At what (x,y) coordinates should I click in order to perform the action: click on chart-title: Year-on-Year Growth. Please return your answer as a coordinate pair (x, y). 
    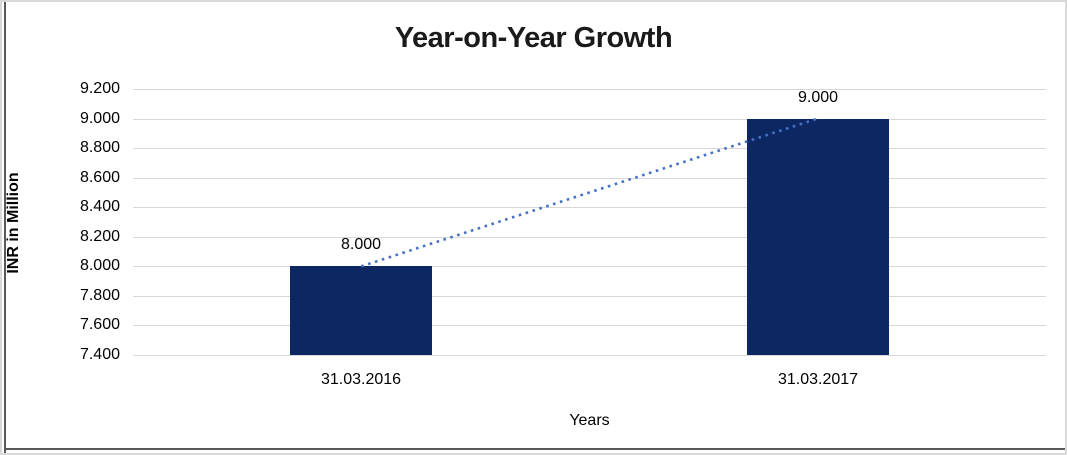
    Looking at the image, I should click on (533, 38).